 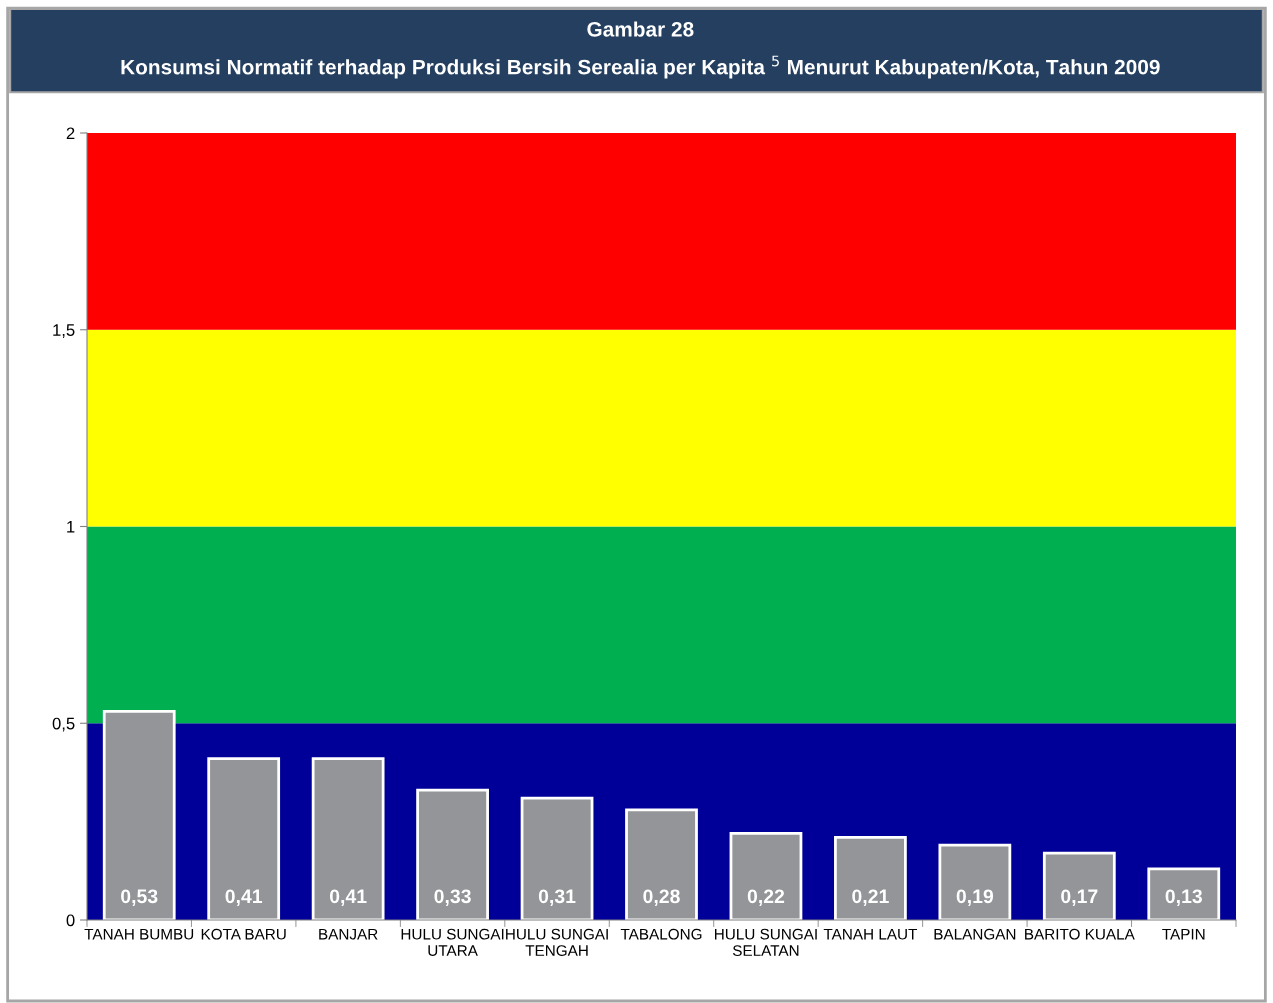 What do you see at coordinates (661, 897) in the screenshot?
I see `data-label: 0,28` at bounding box center [661, 897].